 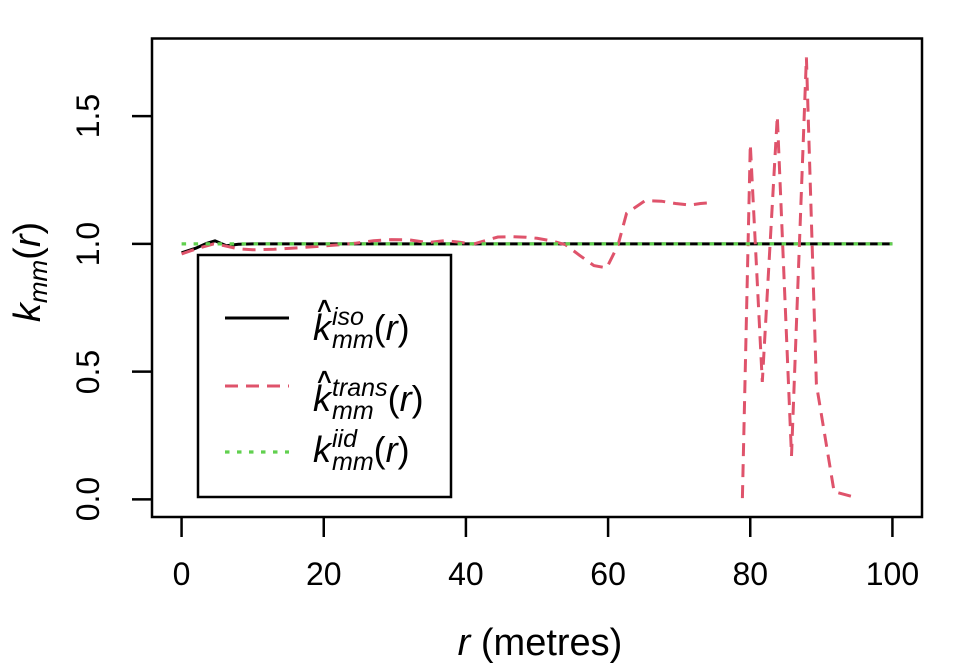 I want to click on y-tick-label: 1.5, so click(x=88, y=116).